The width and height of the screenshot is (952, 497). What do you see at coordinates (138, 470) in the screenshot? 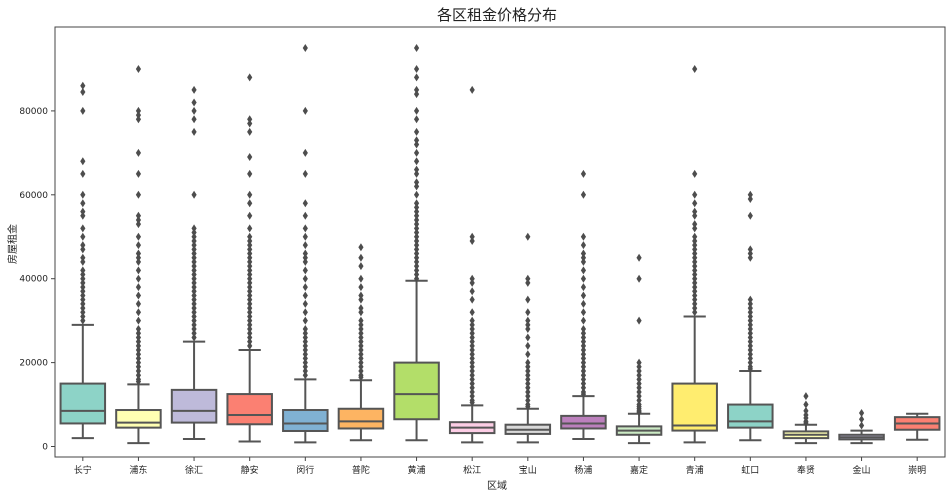
I see `x-tick-label: 浦东` at bounding box center [138, 470].